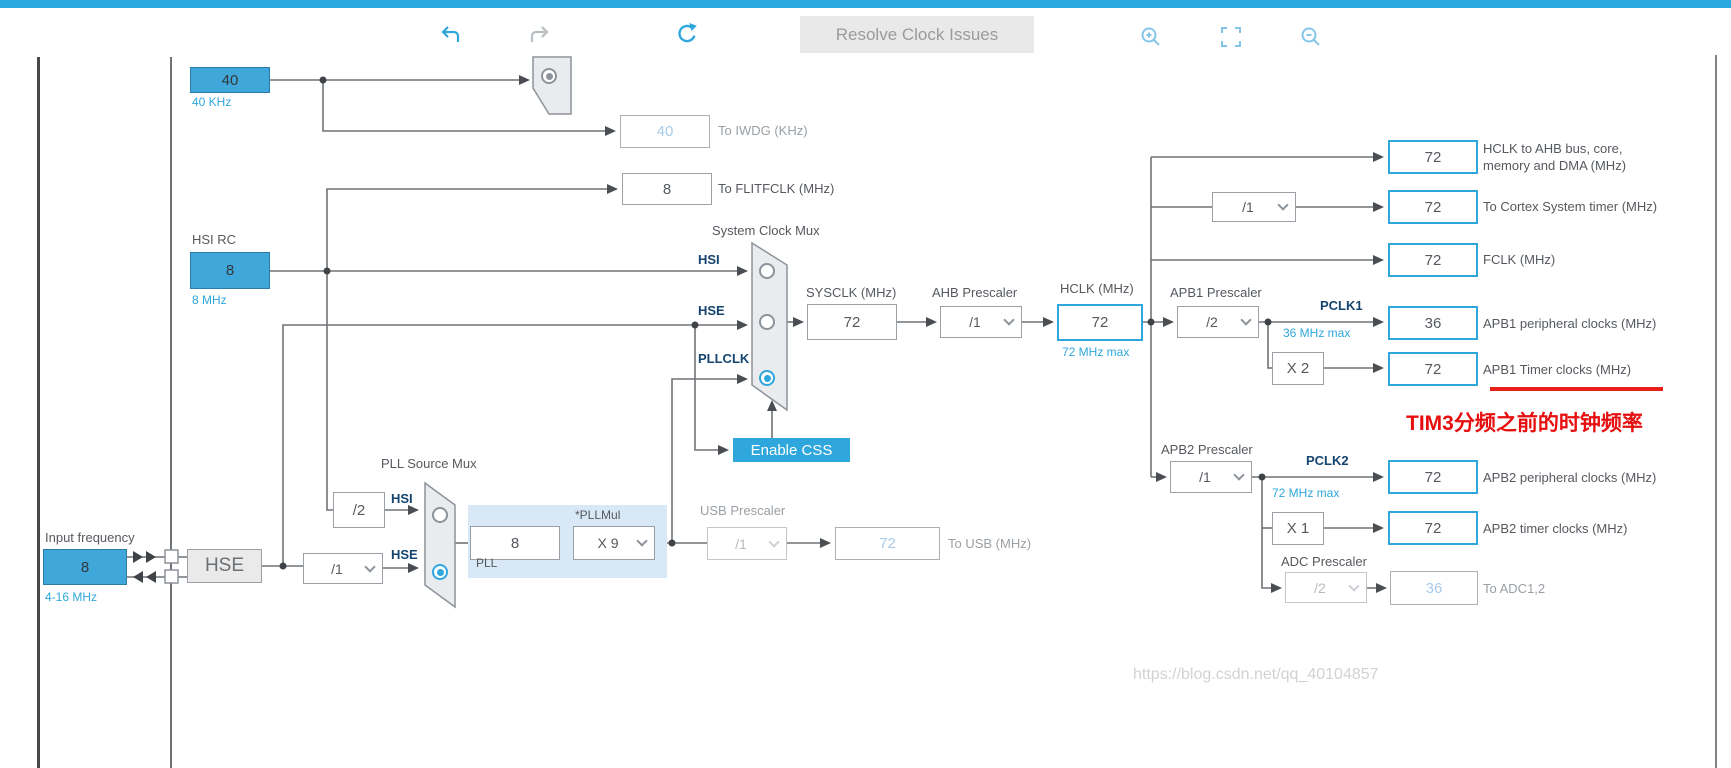 Image resolution: width=1731 pixels, height=768 pixels. Describe the element at coordinates (85, 567) in the screenshot. I see `input-frequency-box: 8` at that location.